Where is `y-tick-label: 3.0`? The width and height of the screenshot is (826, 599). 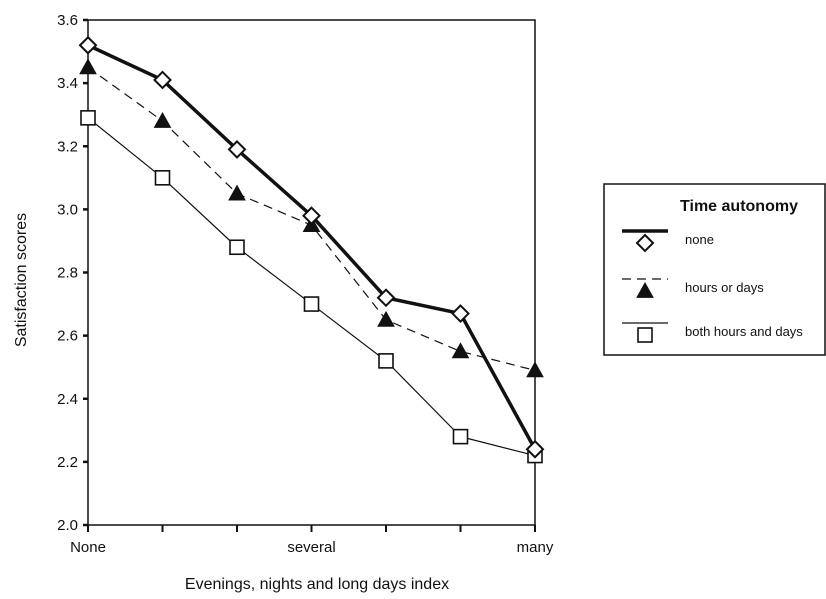
y-tick-label: 3.0 is located at coordinates (67, 209).